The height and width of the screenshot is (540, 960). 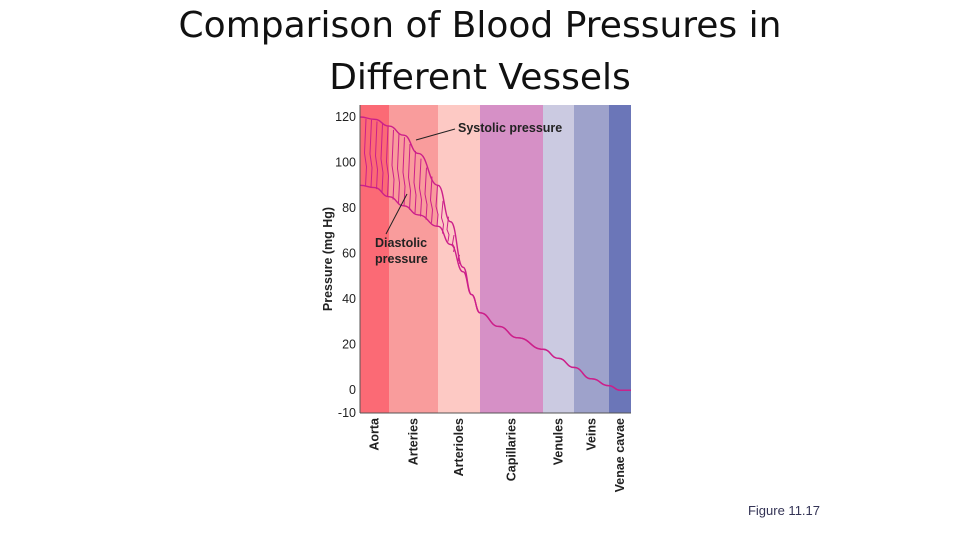 What do you see at coordinates (435, 134) in the screenshot?
I see `systolic-leader-line` at bounding box center [435, 134].